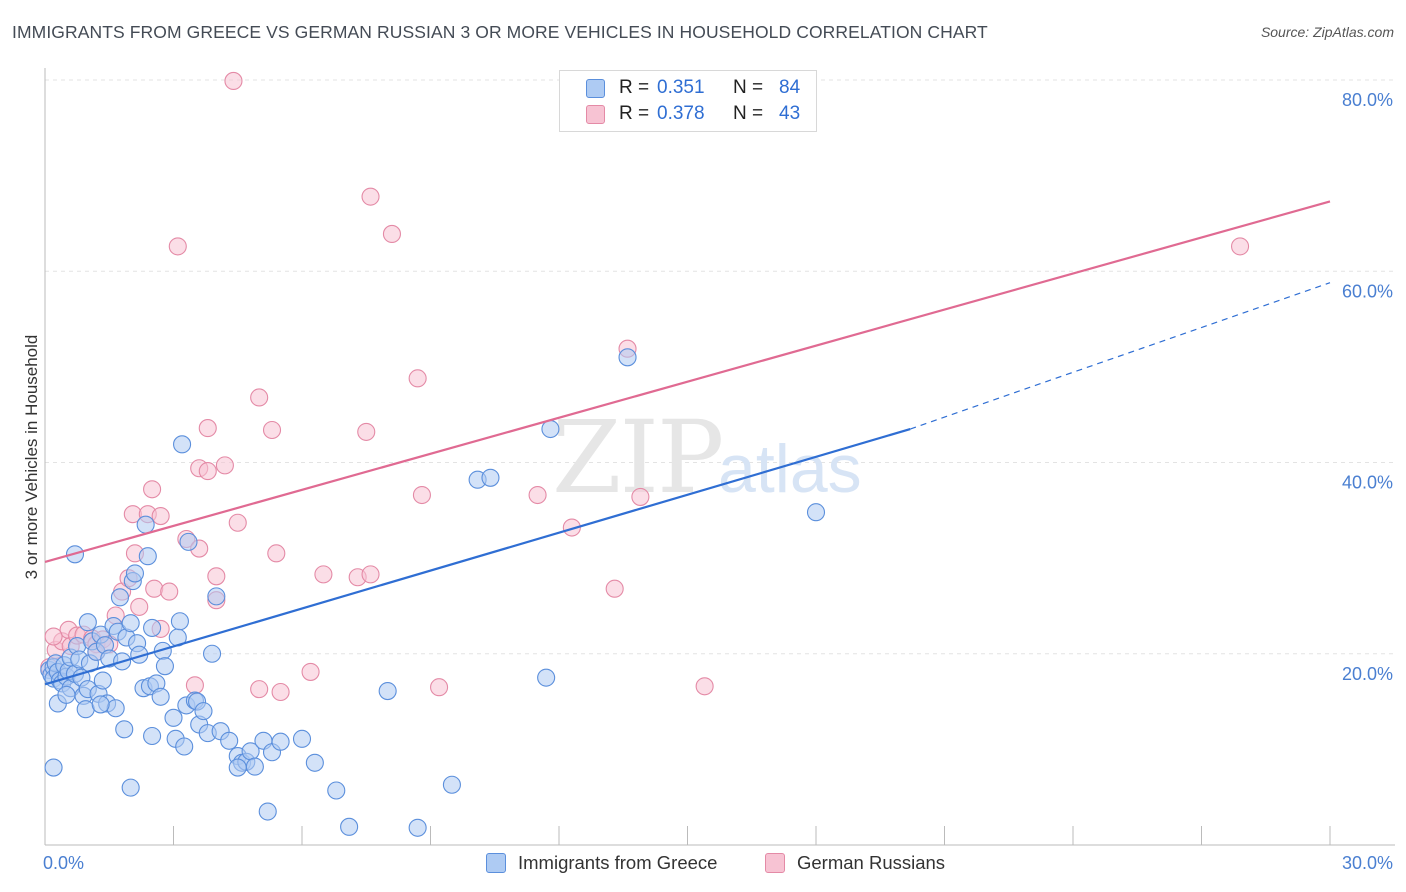 The height and width of the screenshot is (892, 1406). What do you see at coordinates (871, 862) in the screenshot?
I see `legend-label-german-russians: German Russians` at bounding box center [871, 862].